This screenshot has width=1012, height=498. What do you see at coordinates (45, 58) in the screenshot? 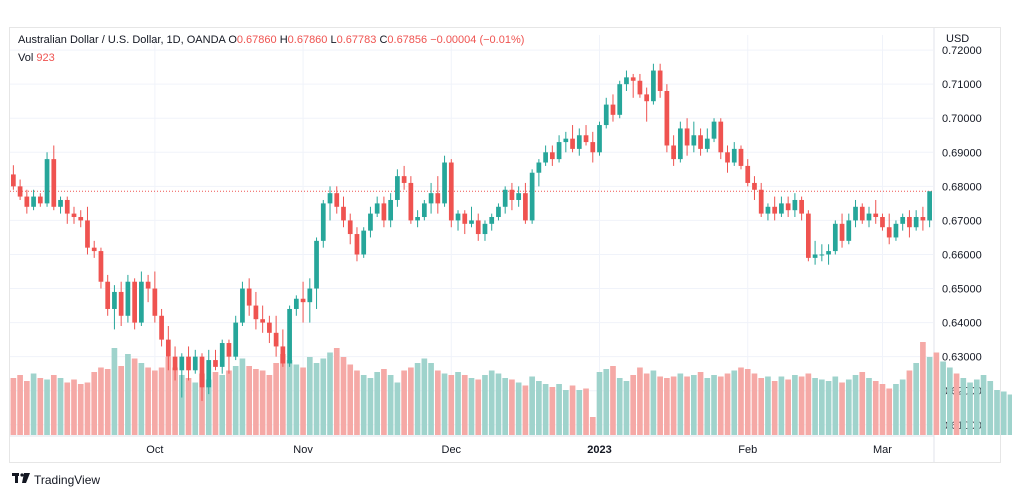
I see `volume-value: 923` at bounding box center [45, 58].